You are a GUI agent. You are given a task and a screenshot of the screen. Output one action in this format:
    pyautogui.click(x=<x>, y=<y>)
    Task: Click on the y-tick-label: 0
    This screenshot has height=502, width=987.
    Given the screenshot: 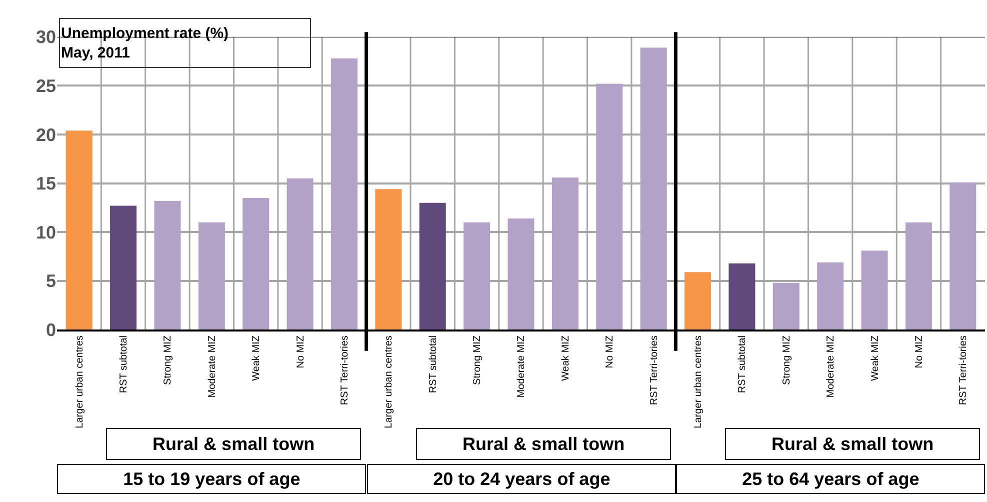 What is the action you would take?
    pyautogui.click(x=51, y=330)
    